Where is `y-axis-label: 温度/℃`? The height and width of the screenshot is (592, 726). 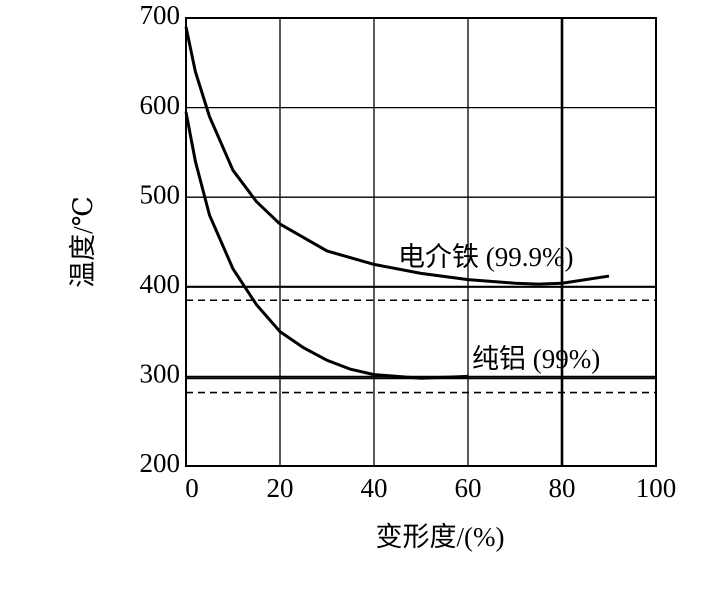
y-axis-label: 温度/℃ is located at coordinates (83, 242).